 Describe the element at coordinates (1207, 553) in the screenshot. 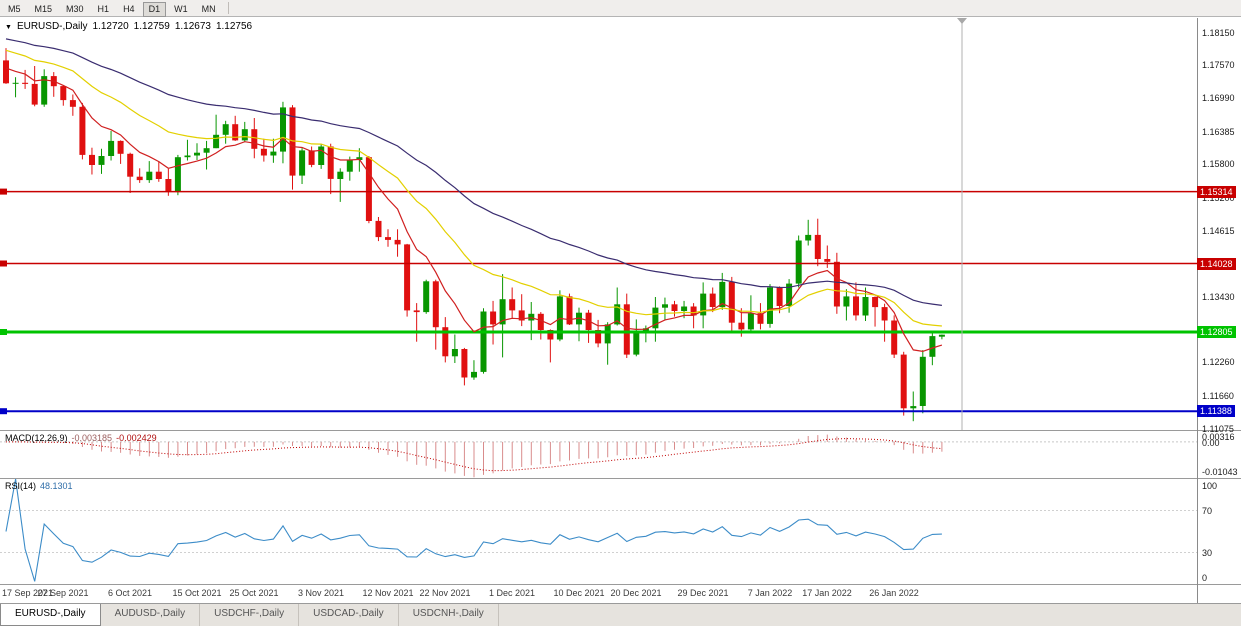

I see `rsi-axis-label: 30` at that location.